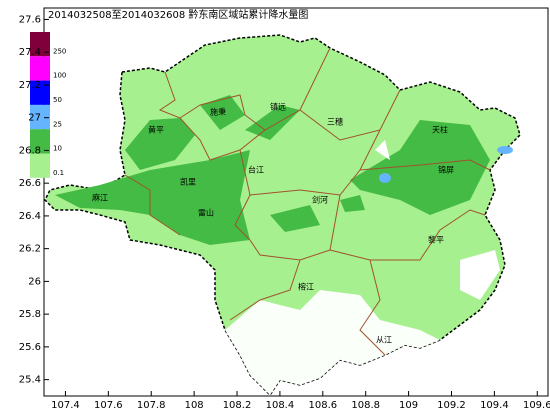 The image size is (550, 412). Describe the element at coordinates (188, 182) in the screenshot. I see `place-label: 凯里` at that location.